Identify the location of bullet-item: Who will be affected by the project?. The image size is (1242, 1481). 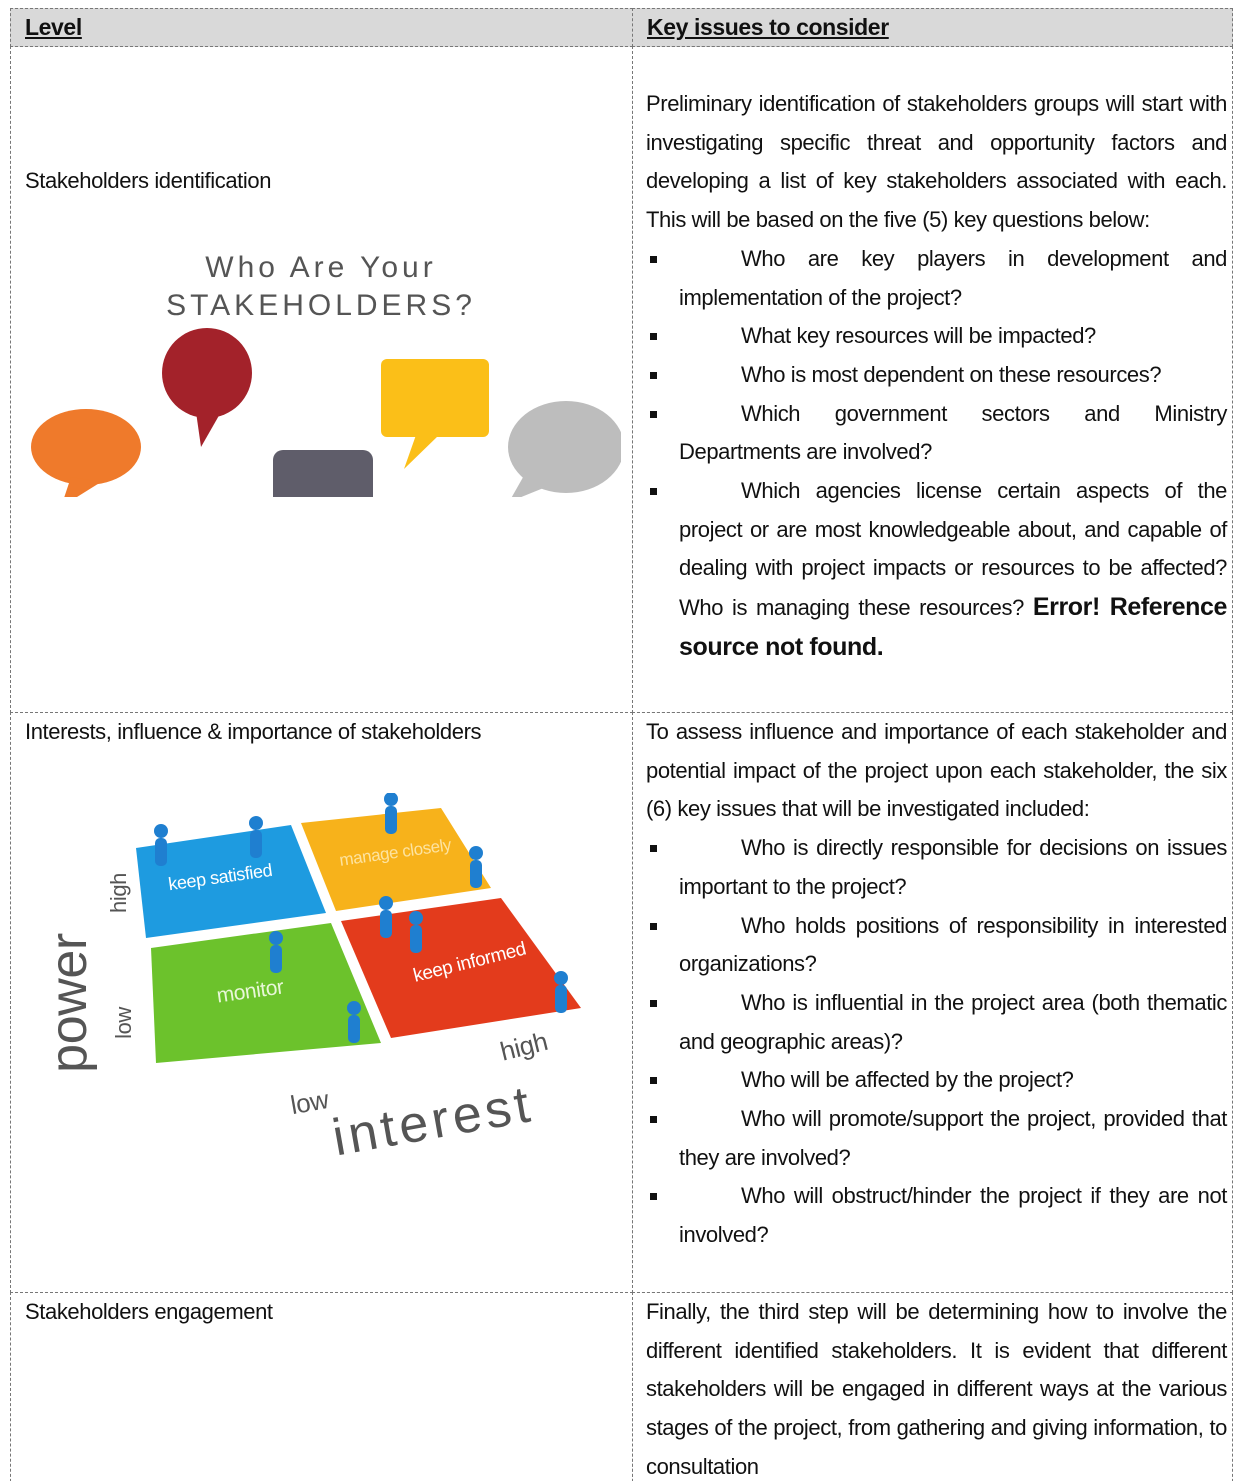
(936, 1080).